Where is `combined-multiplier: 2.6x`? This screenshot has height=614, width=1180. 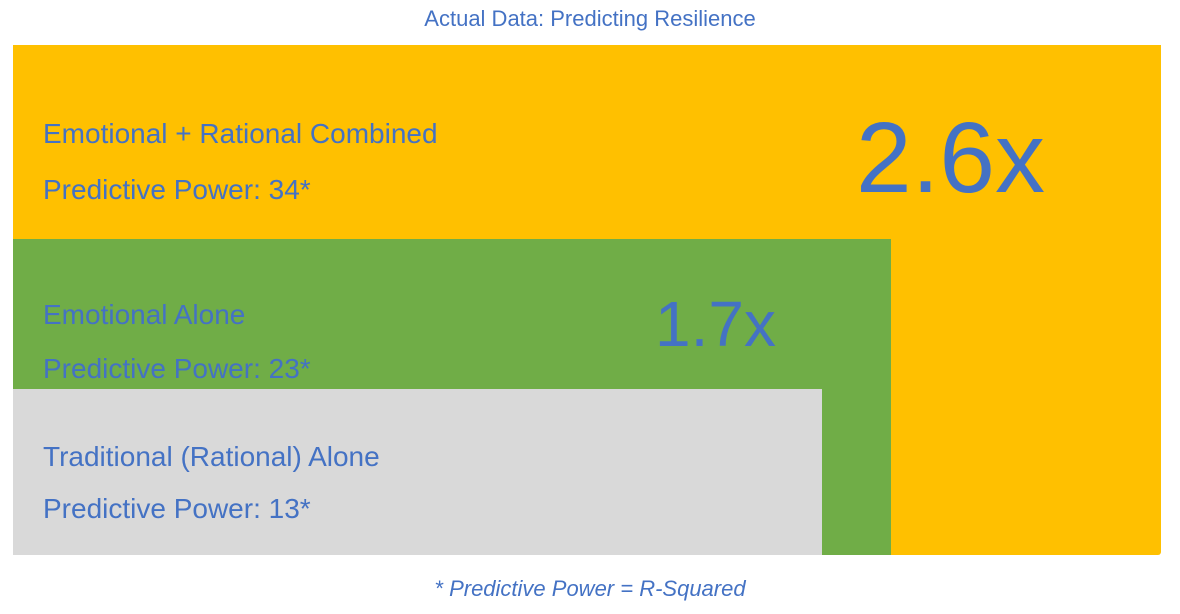
combined-multiplier: 2.6x is located at coordinates (951, 158).